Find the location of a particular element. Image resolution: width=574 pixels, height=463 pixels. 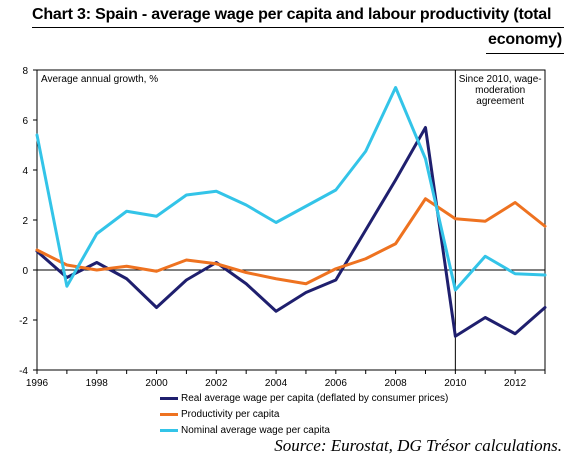

x-tick-label: 2000 is located at coordinates (156, 383).